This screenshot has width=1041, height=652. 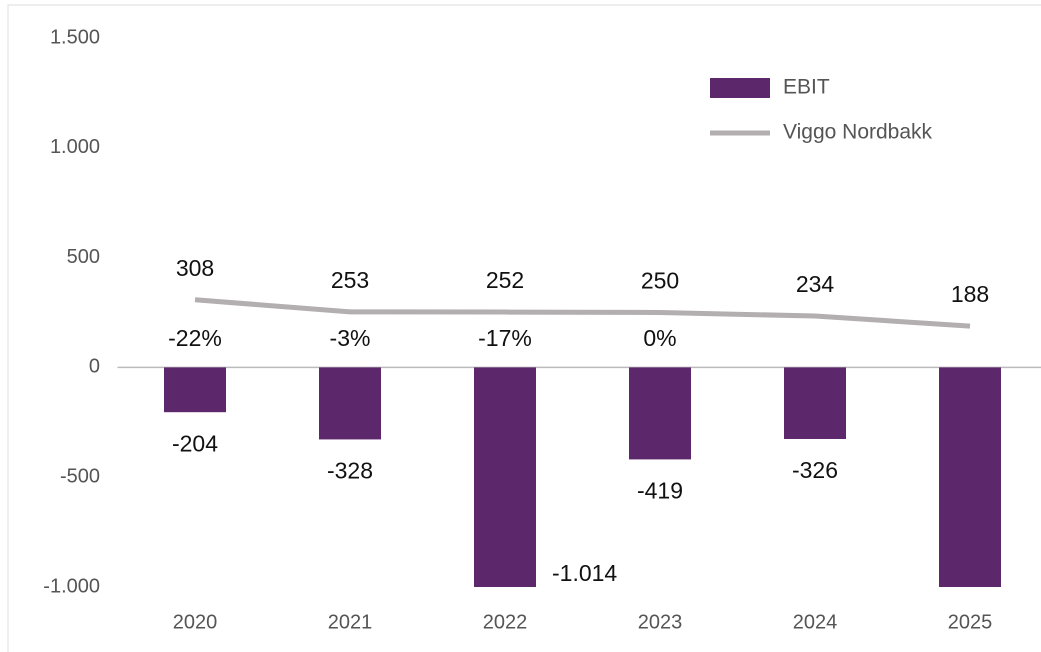 What do you see at coordinates (75, 37) in the screenshot?
I see `y-tick-label: 1.500` at bounding box center [75, 37].